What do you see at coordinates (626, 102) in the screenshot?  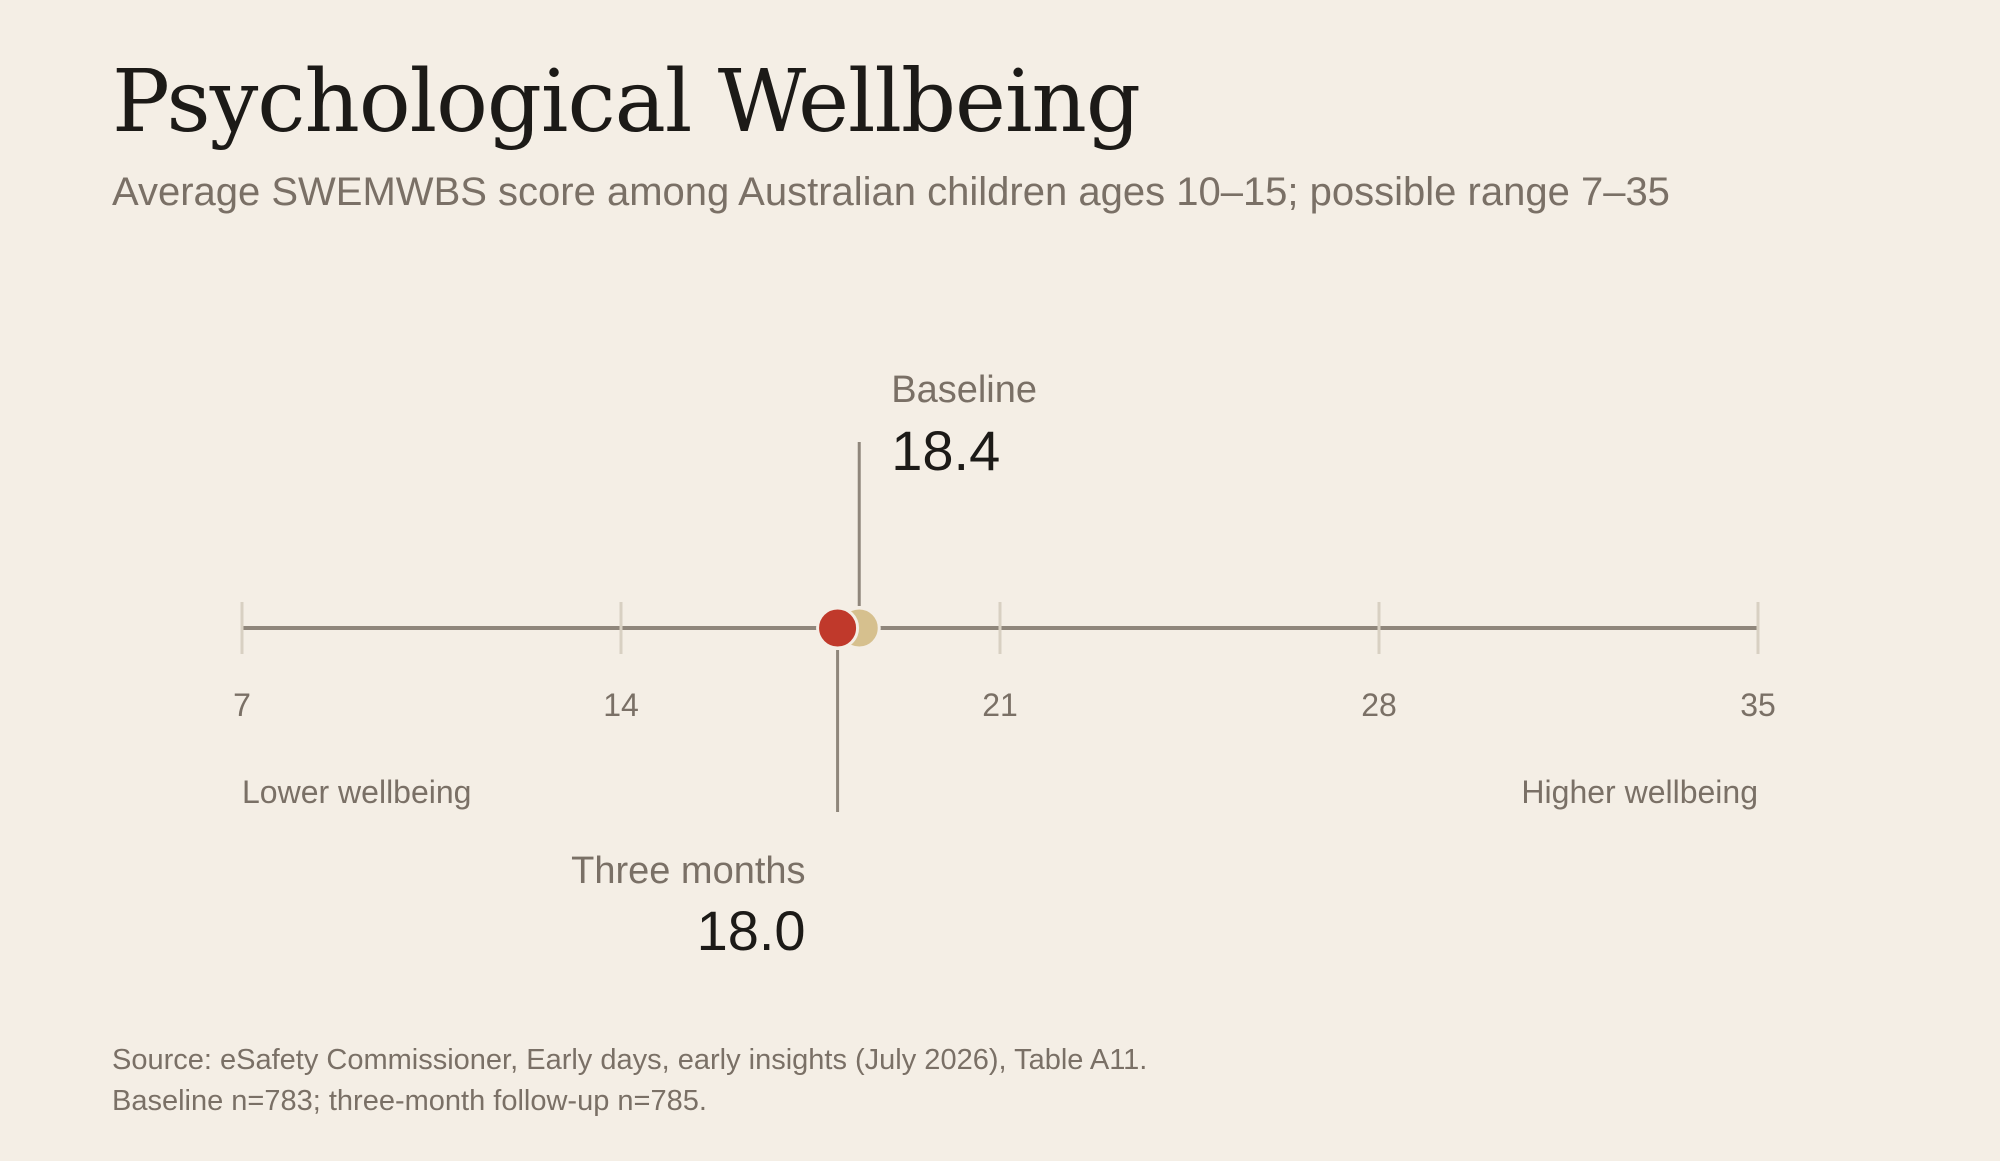 I see `chart-title: Psychological Wellbeing` at bounding box center [626, 102].